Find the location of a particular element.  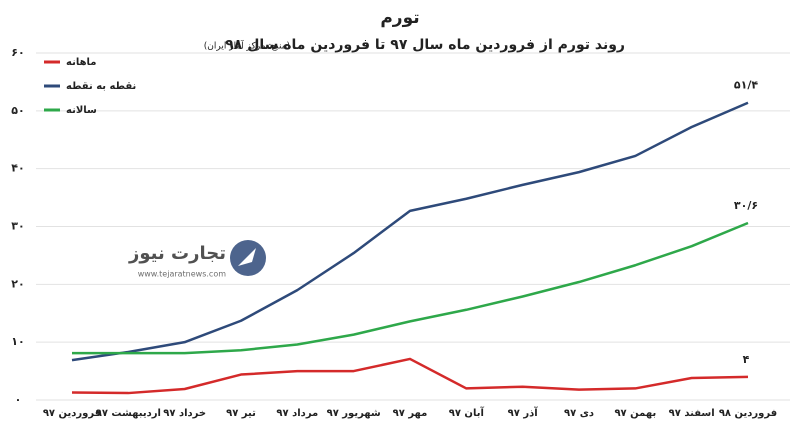

legend-label: ماهانه is located at coordinates (81, 62).